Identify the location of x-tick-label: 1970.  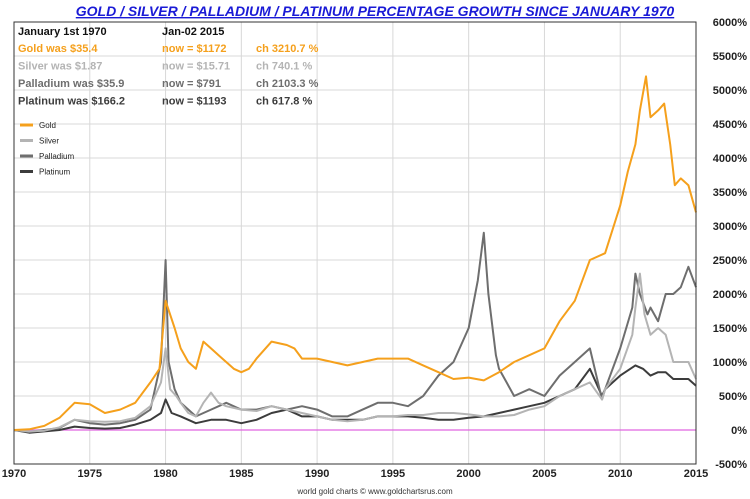
(14, 474).